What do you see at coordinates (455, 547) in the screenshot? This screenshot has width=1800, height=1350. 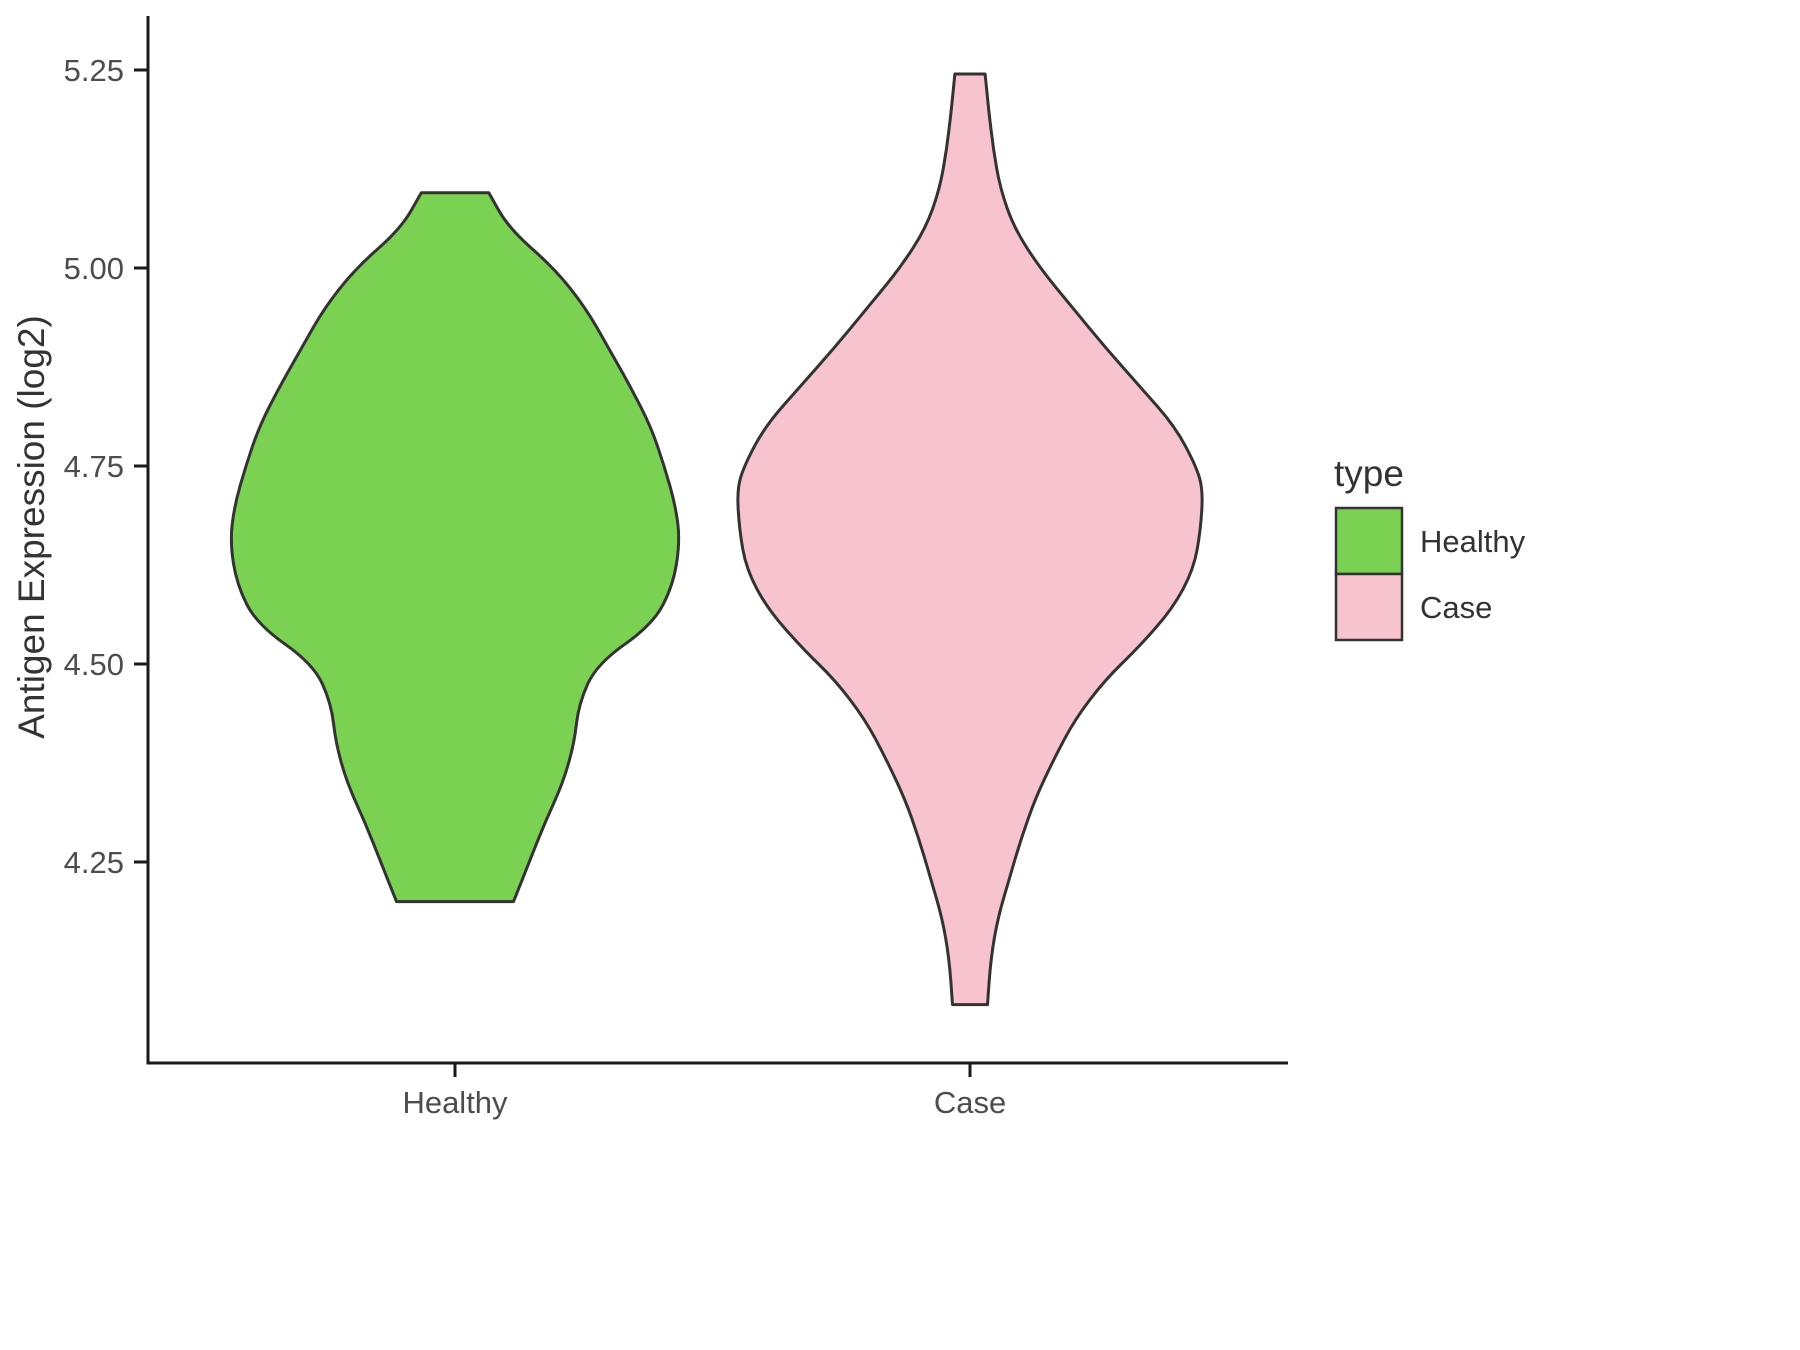 I see `violin-healthy` at bounding box center [455, 547].